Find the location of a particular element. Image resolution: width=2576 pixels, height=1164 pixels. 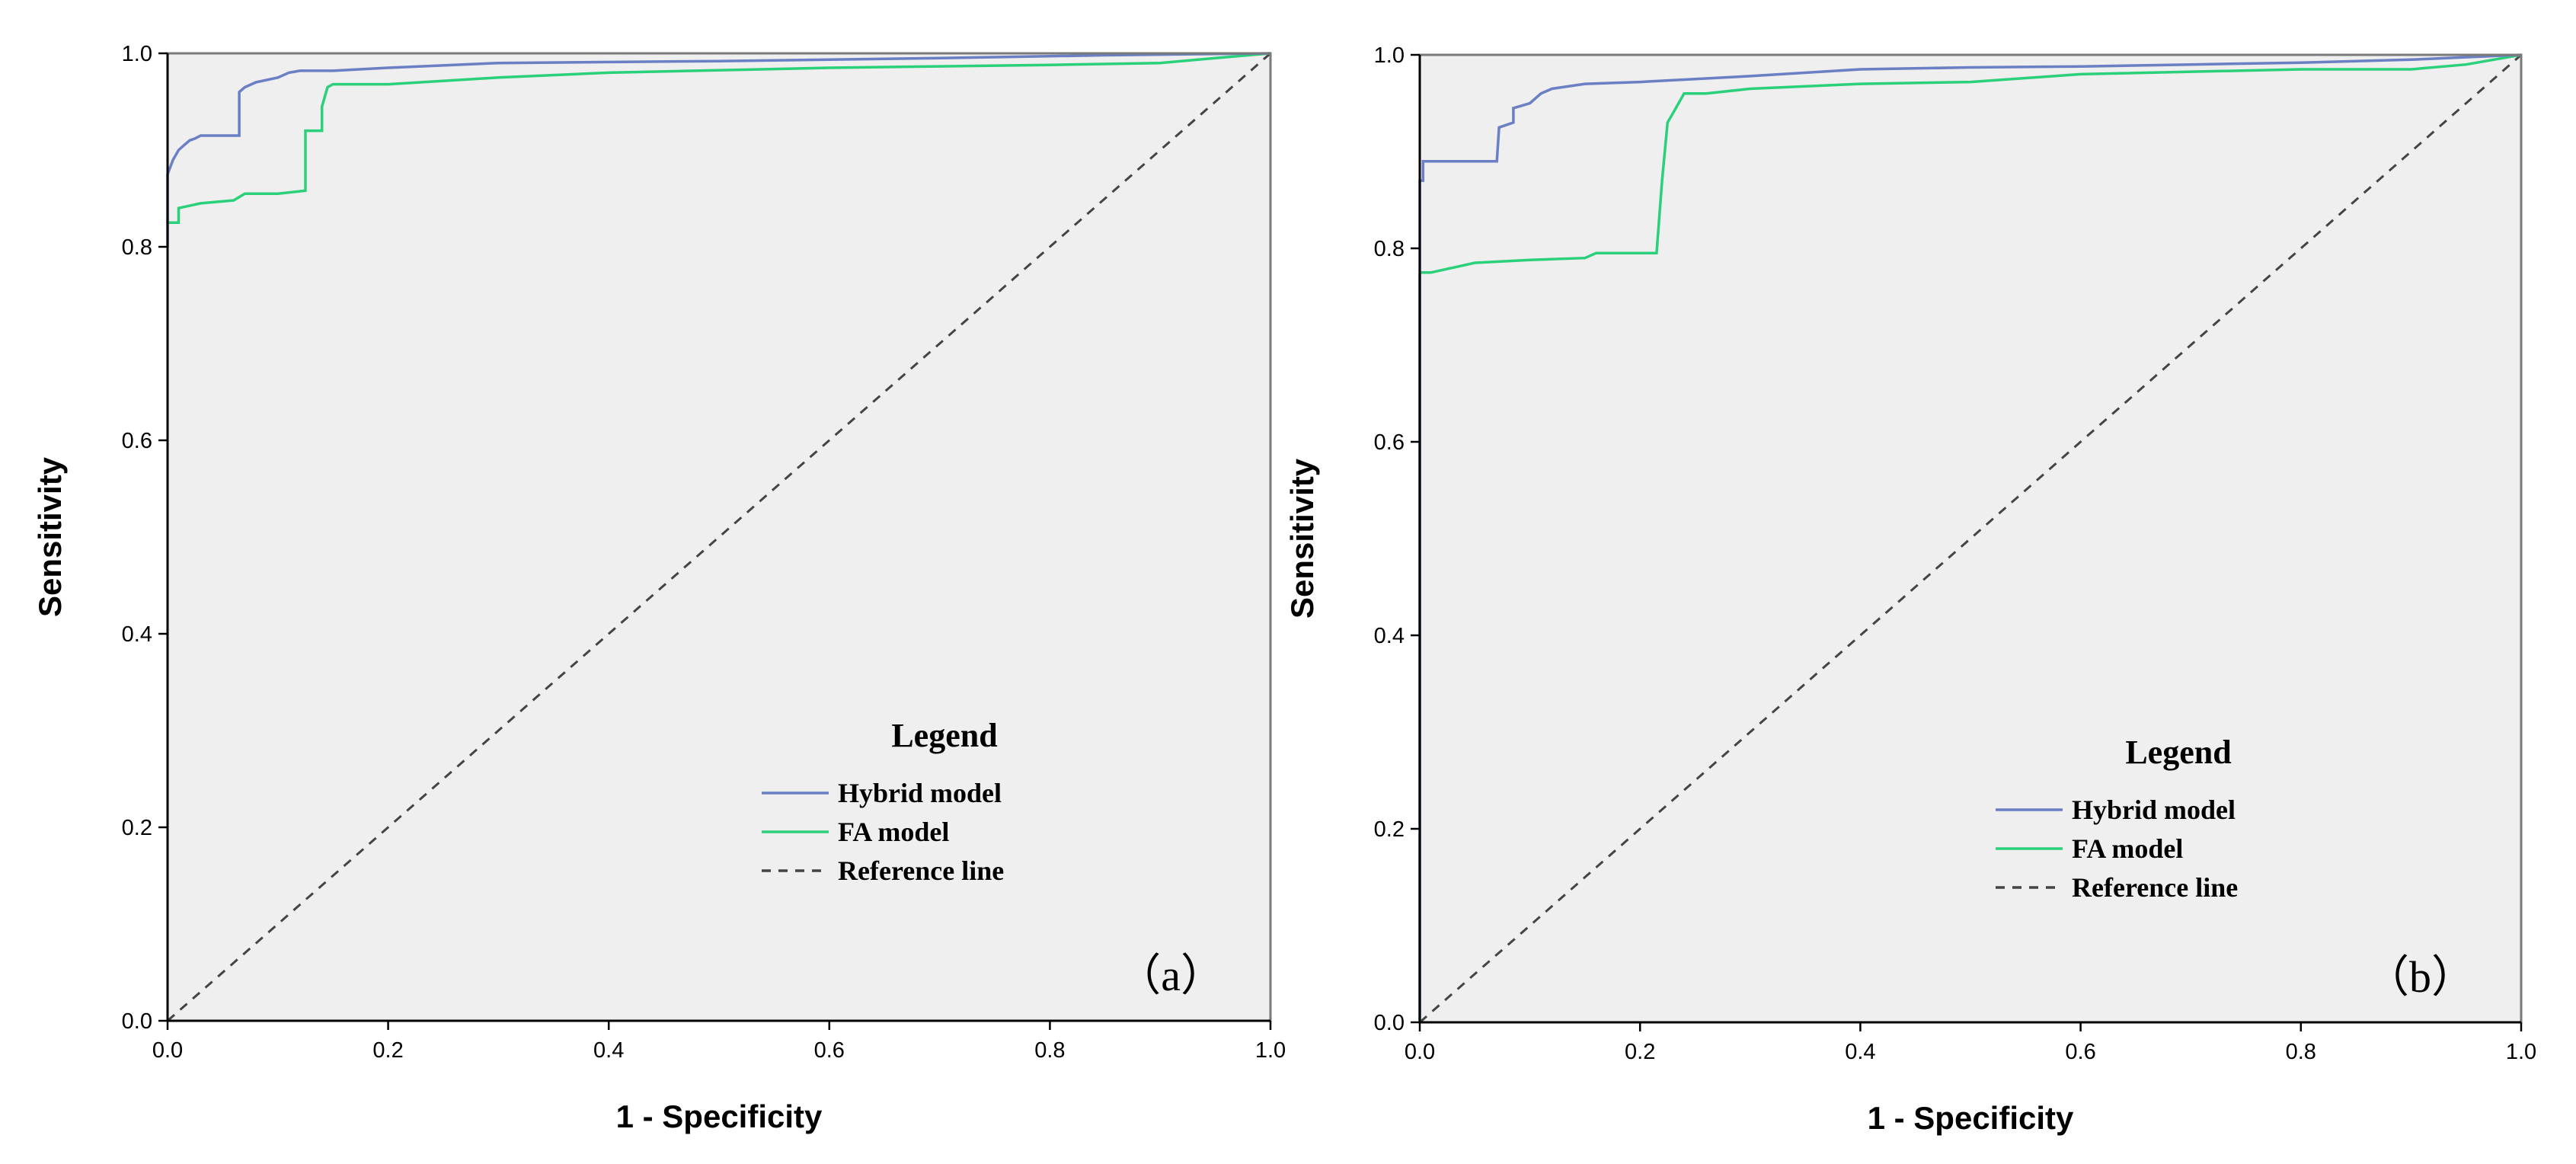

hybrid-roc-curve is located at coordinates (718, 150).